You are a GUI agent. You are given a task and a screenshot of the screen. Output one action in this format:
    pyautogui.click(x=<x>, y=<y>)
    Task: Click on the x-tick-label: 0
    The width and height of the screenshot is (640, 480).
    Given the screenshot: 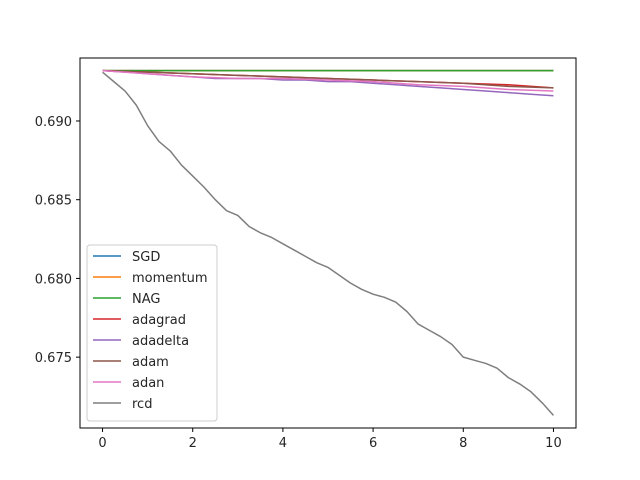 What is the action you would take?
    pyautogui.click(x=102, y=443)
    